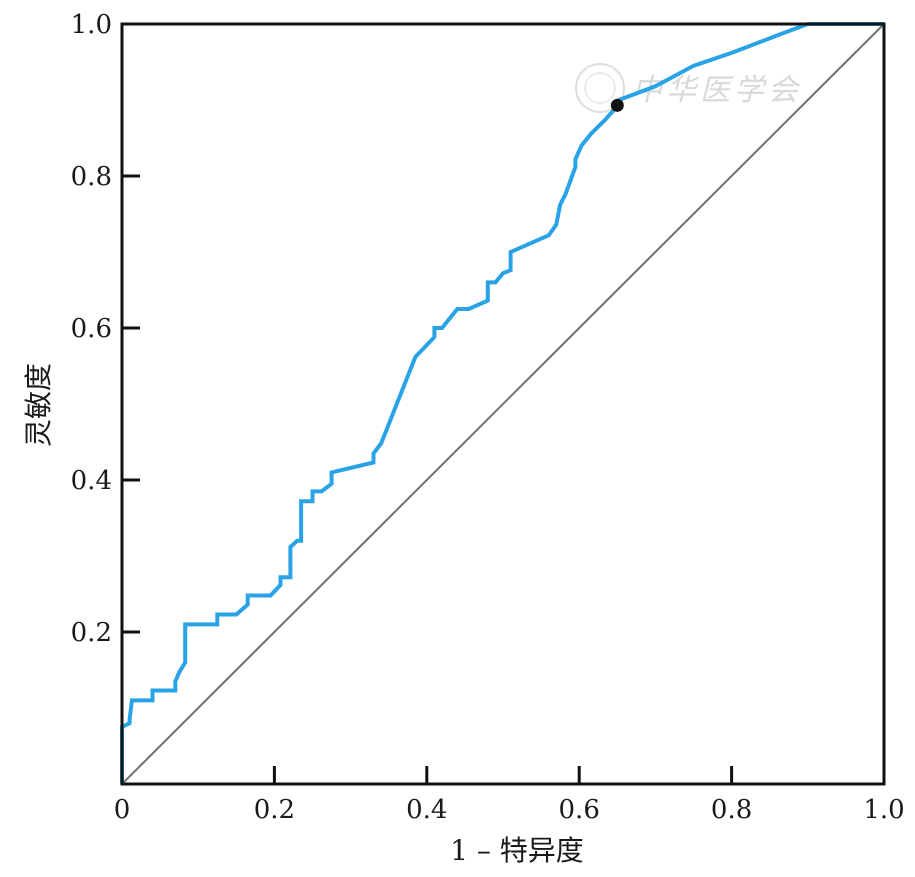 This screenshot has width=915, height=877. Describe the element at coordinates (91, 177) in the screenshot. I see `y-tick-label: 0.8` at that location.